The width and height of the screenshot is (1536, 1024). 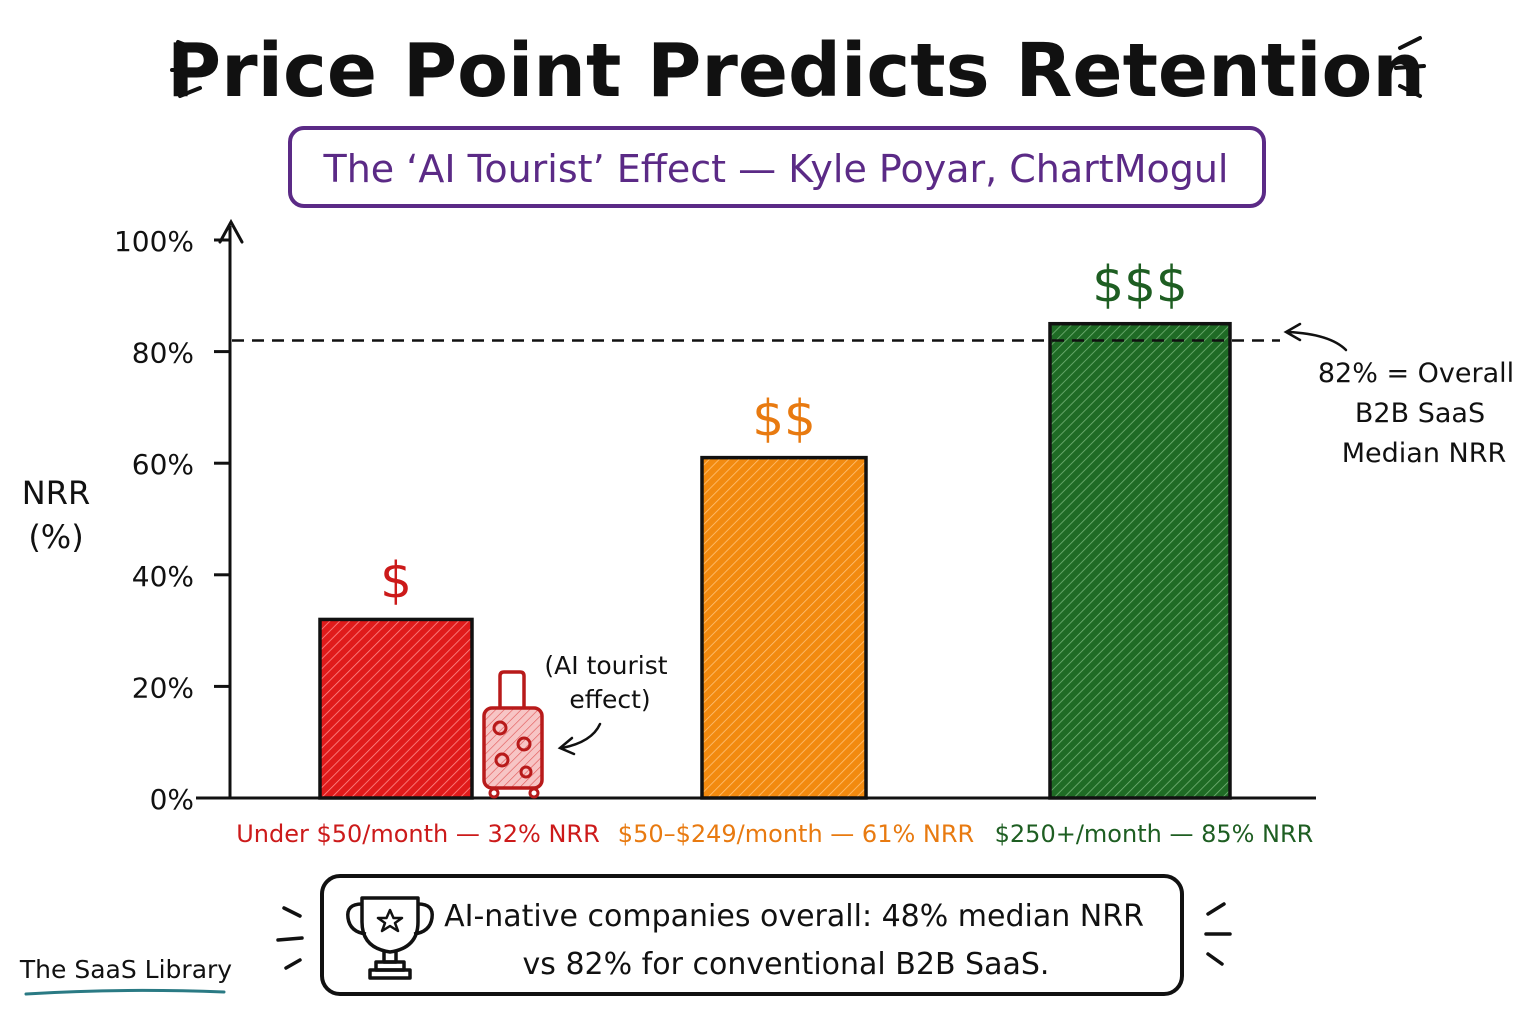 I want to click on bar-symbol-mid: $$, so click(x=784, y=419).